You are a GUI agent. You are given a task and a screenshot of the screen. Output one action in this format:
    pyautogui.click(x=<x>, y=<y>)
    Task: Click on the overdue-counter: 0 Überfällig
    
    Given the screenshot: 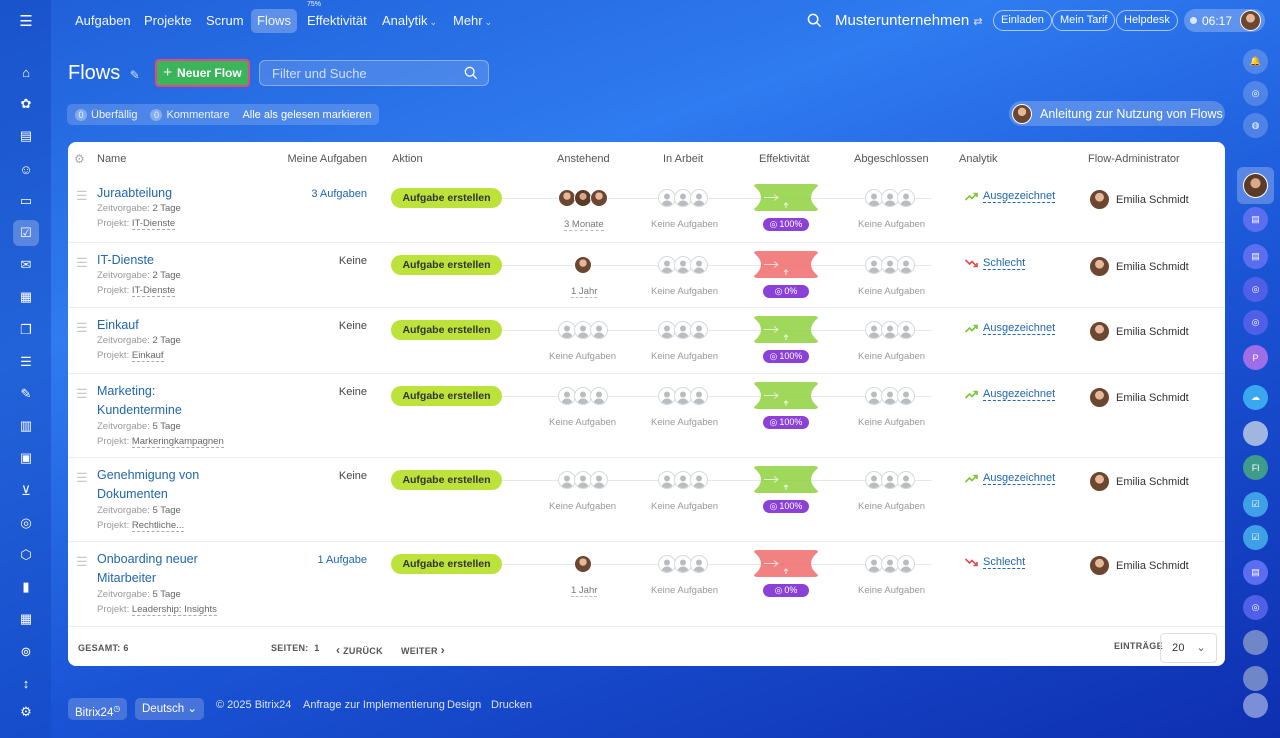 What is the action you would take?
    pyautogui.click(x=106, y=114)
    